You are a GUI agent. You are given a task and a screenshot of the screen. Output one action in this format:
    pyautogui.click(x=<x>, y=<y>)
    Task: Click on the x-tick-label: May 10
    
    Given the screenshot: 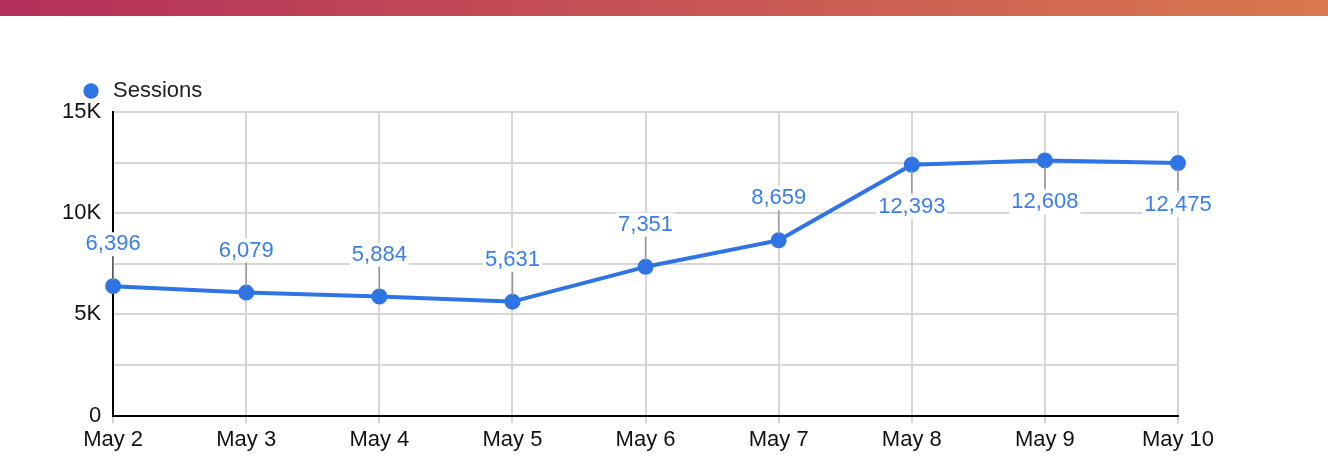 What is the action you would take?
    pyautogui.click(x=1178, y=438)
    